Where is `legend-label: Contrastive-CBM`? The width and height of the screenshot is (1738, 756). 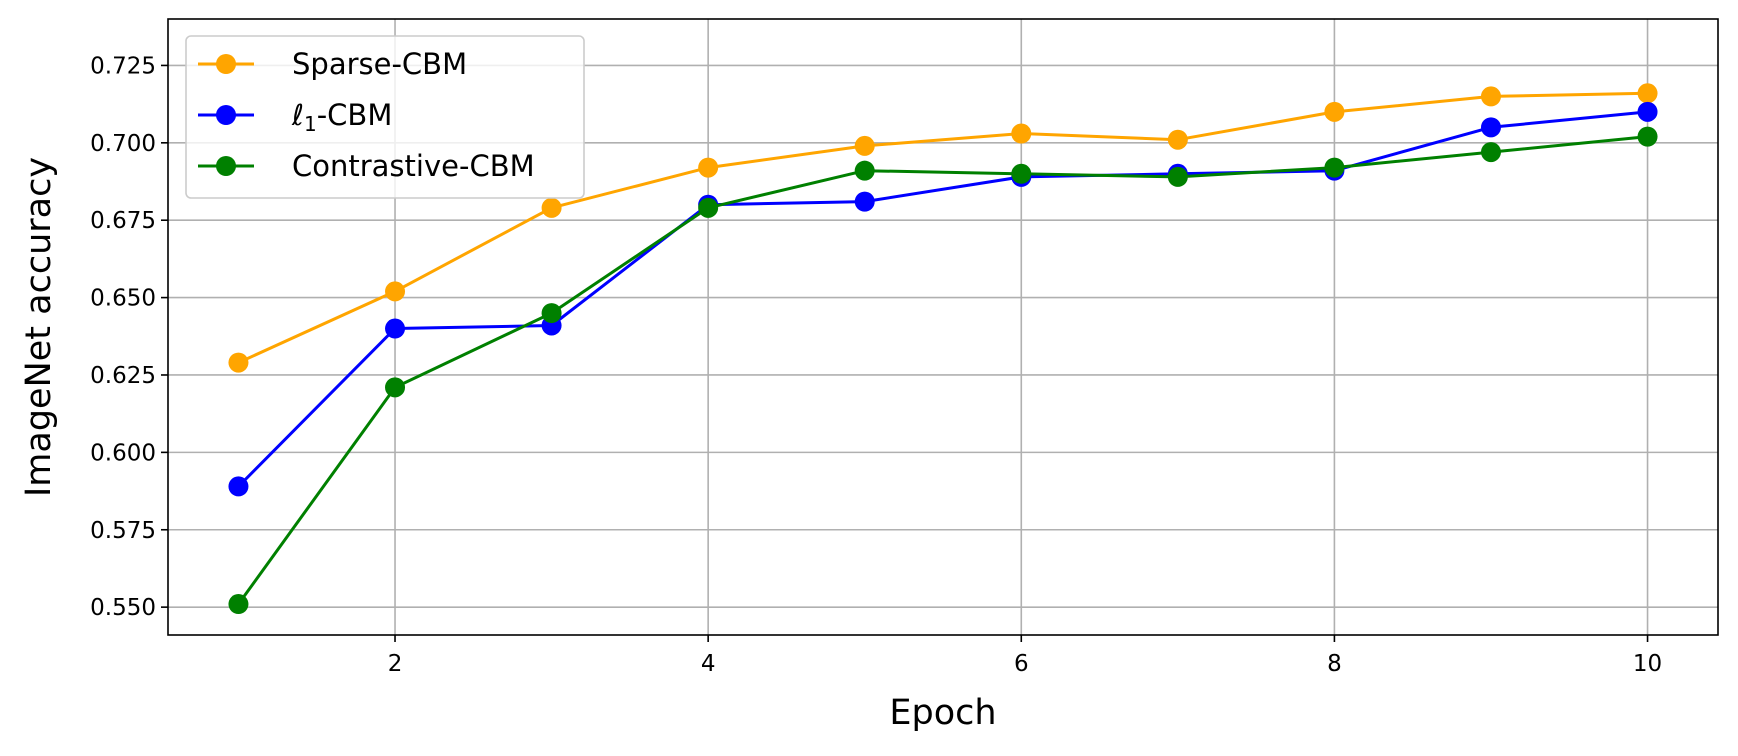 legend-label: Contrastive-CBM is located at coordinates (413, 166).